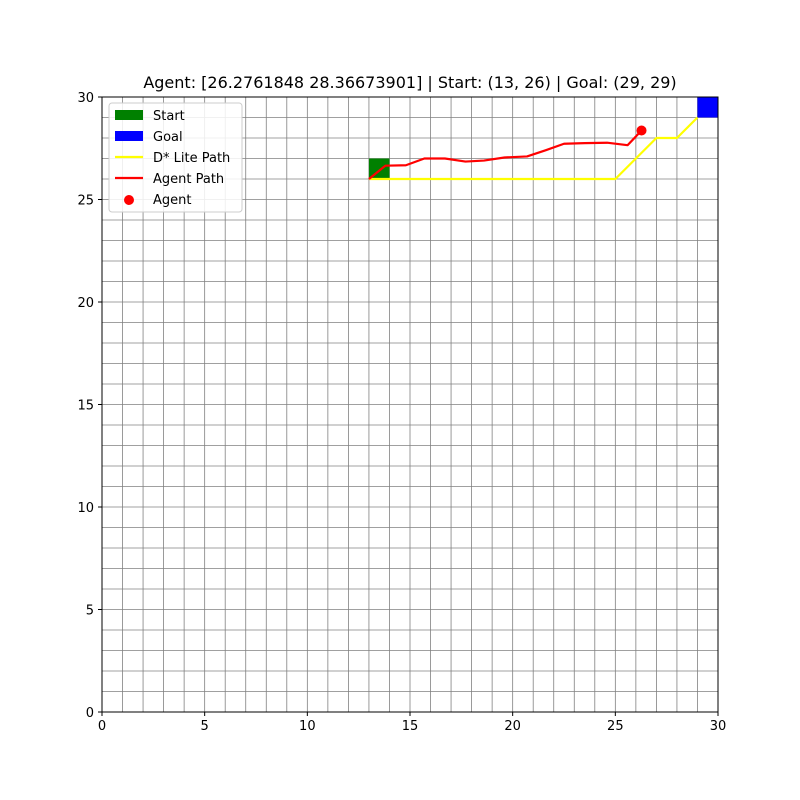 This screenshot has width=800, height=800. What do you see at coordinates (129, 200) in the screenshot?
I see `legend-swatch-agent` at bounding box center [129, 200].